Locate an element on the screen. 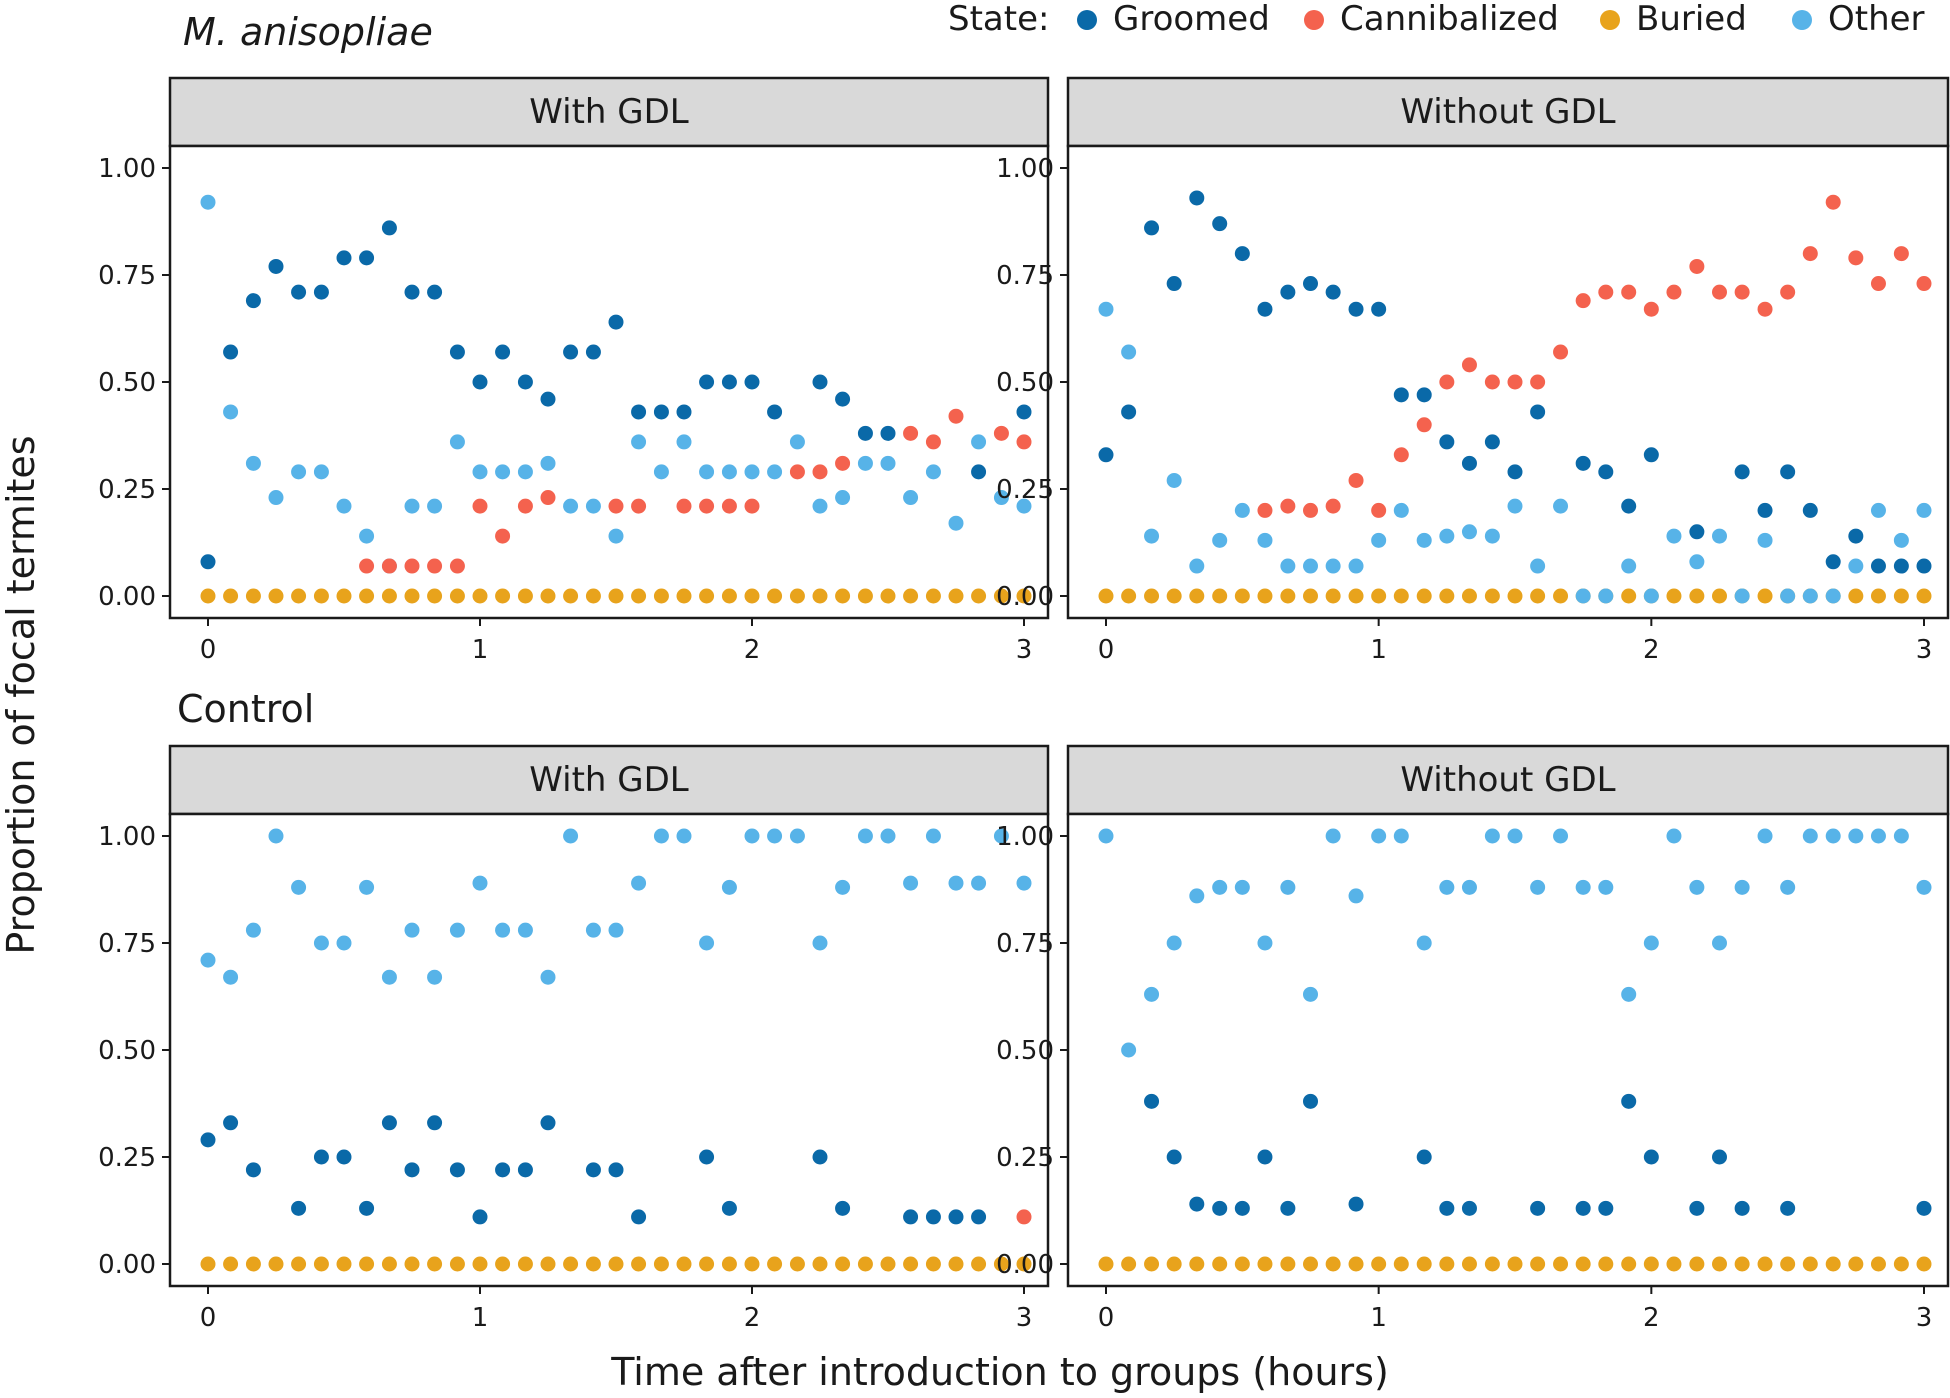 The height and width of the screenshot is (1398, 1950). strip-label: With GDL is located at coordinates (609, 112).